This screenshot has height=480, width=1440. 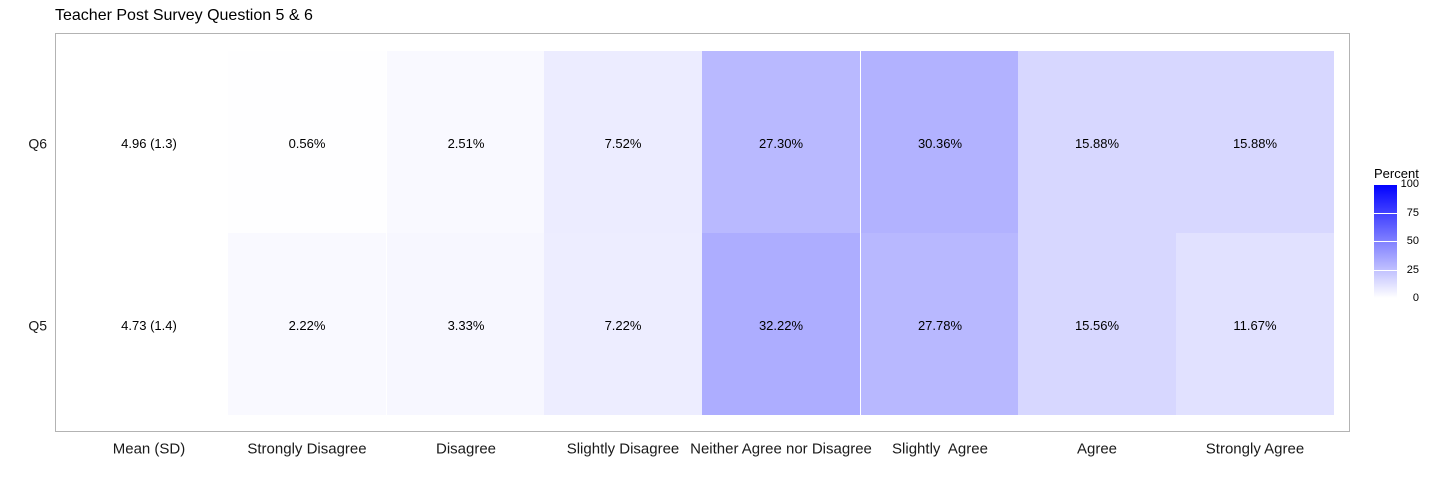 I want to click on y-tick-label: Q6, so click(x=37, y=144).